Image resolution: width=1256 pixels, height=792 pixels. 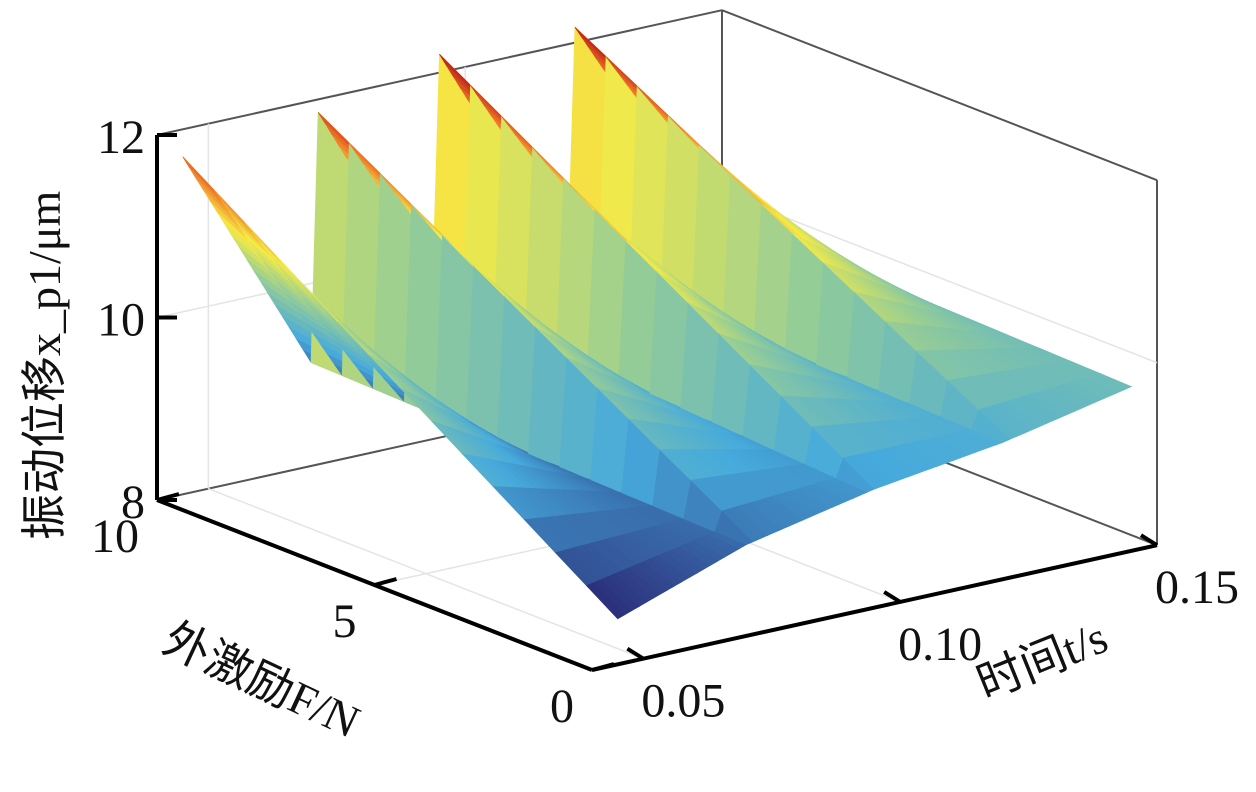 What do you see at coordinates (939, 95) in the screenshot?
I see `box-edge-back` at bounding box center [939, 95].